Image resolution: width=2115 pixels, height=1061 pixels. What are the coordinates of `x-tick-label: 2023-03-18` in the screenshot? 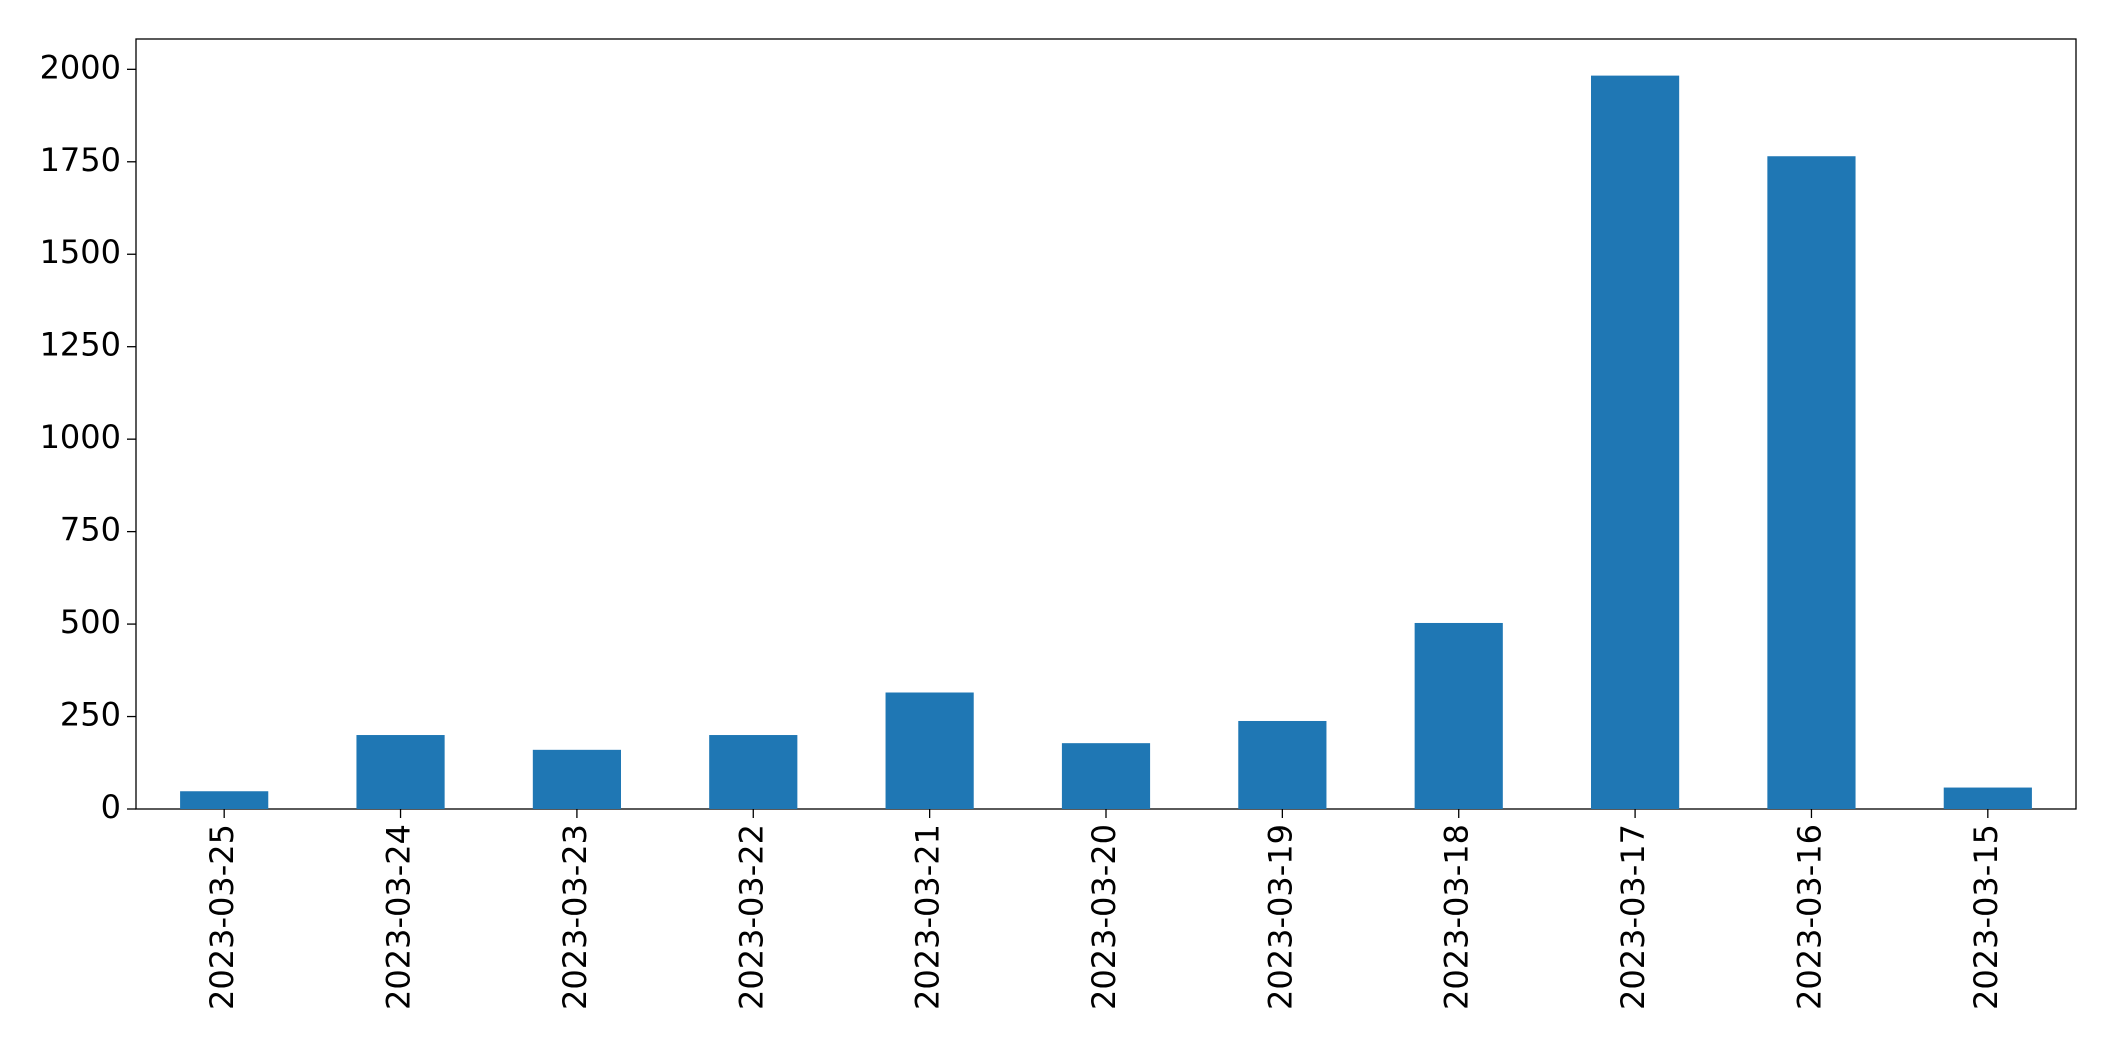 It's located at (1457, 917).